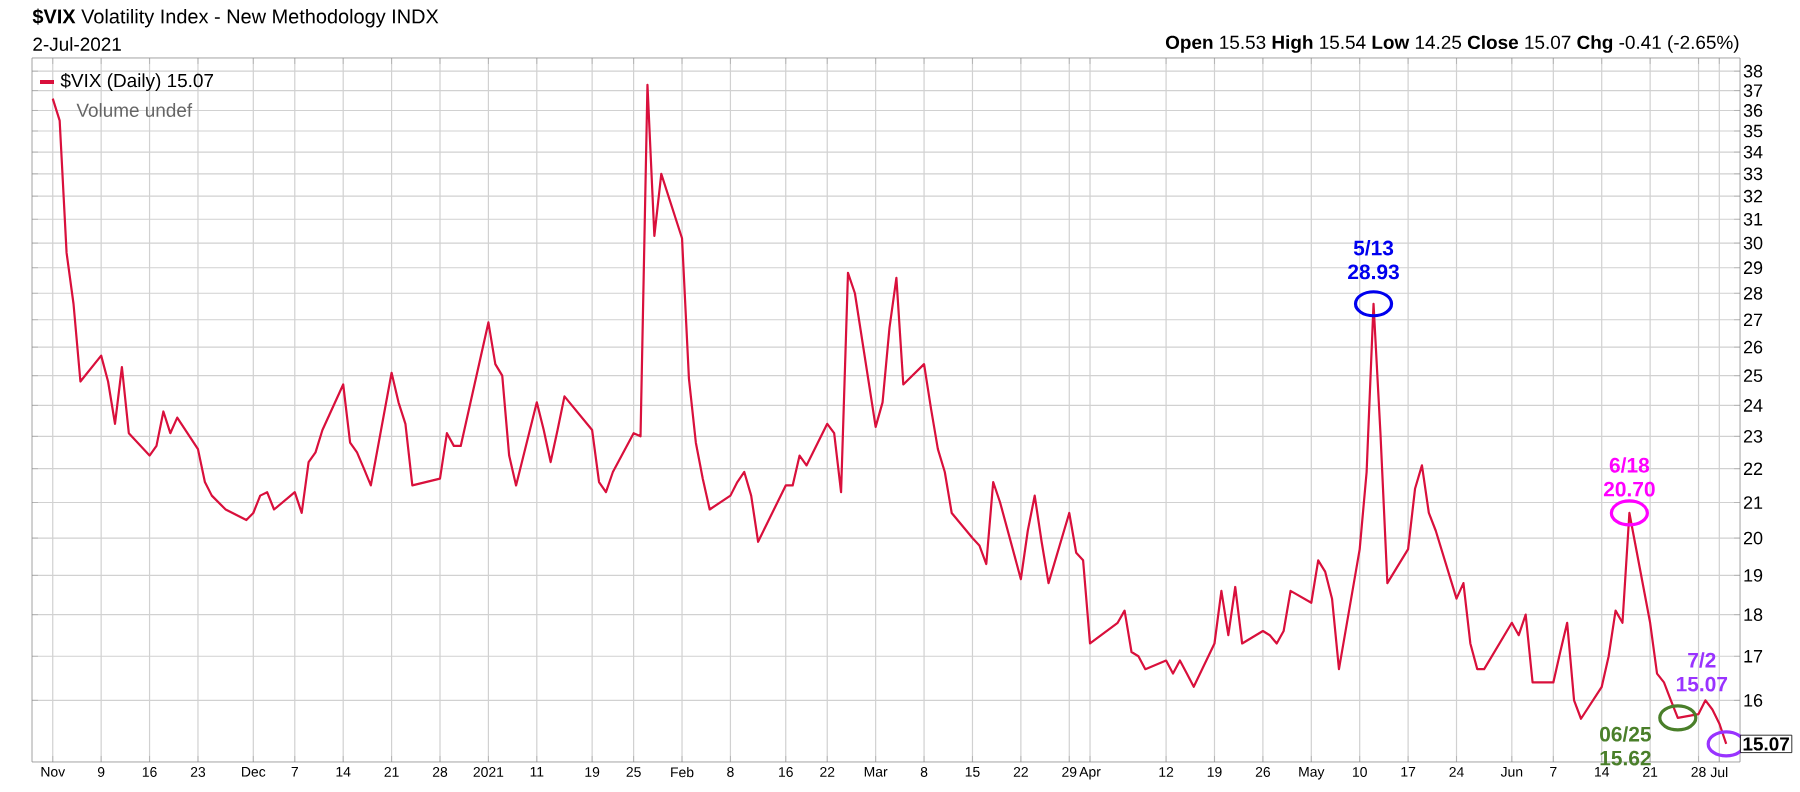  I want to click on y-tick-label: 38, so click(1753, 71).